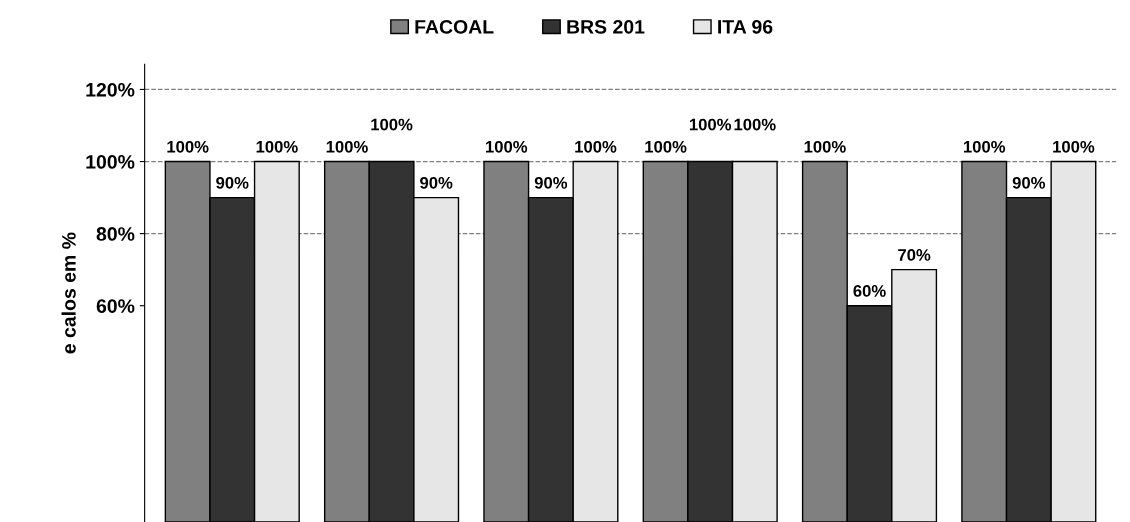 Image resolution: width=1130 pixels, height=522 pixels. What do you see at coordinates (745, 26) in the screenshot?
I see `legend-label: ITA 96` at bounding box center [745, 26].